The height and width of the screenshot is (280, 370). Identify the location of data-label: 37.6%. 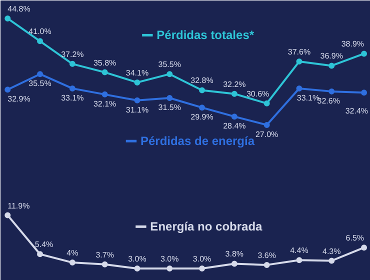
(299, 52).